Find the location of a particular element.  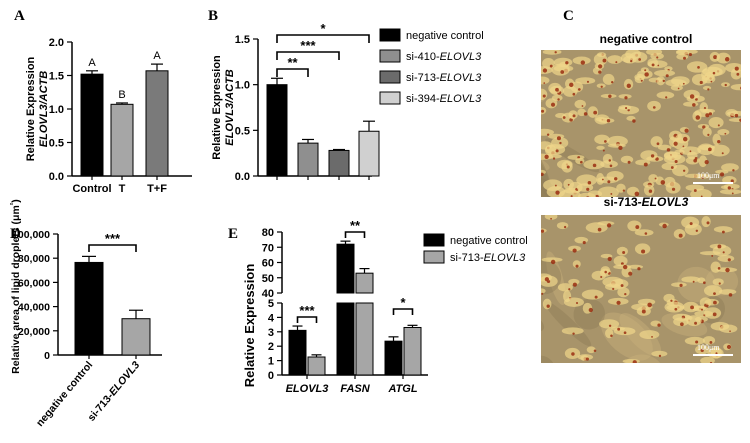

b-sig-1-stars: ** is located at coordinates (292, 62).